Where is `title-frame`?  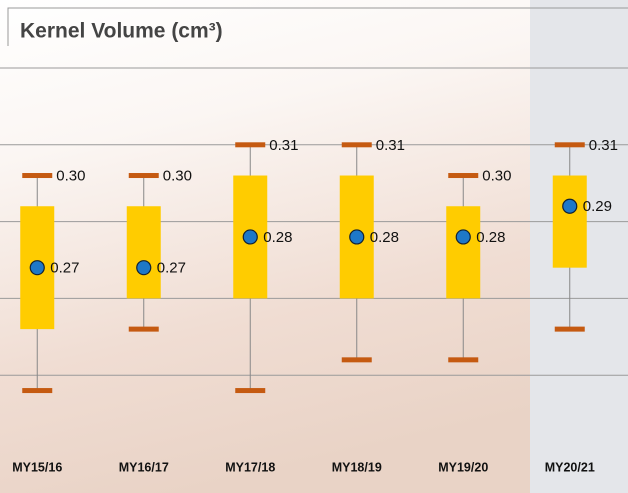 title-frame is located at coordinates (317, 26).